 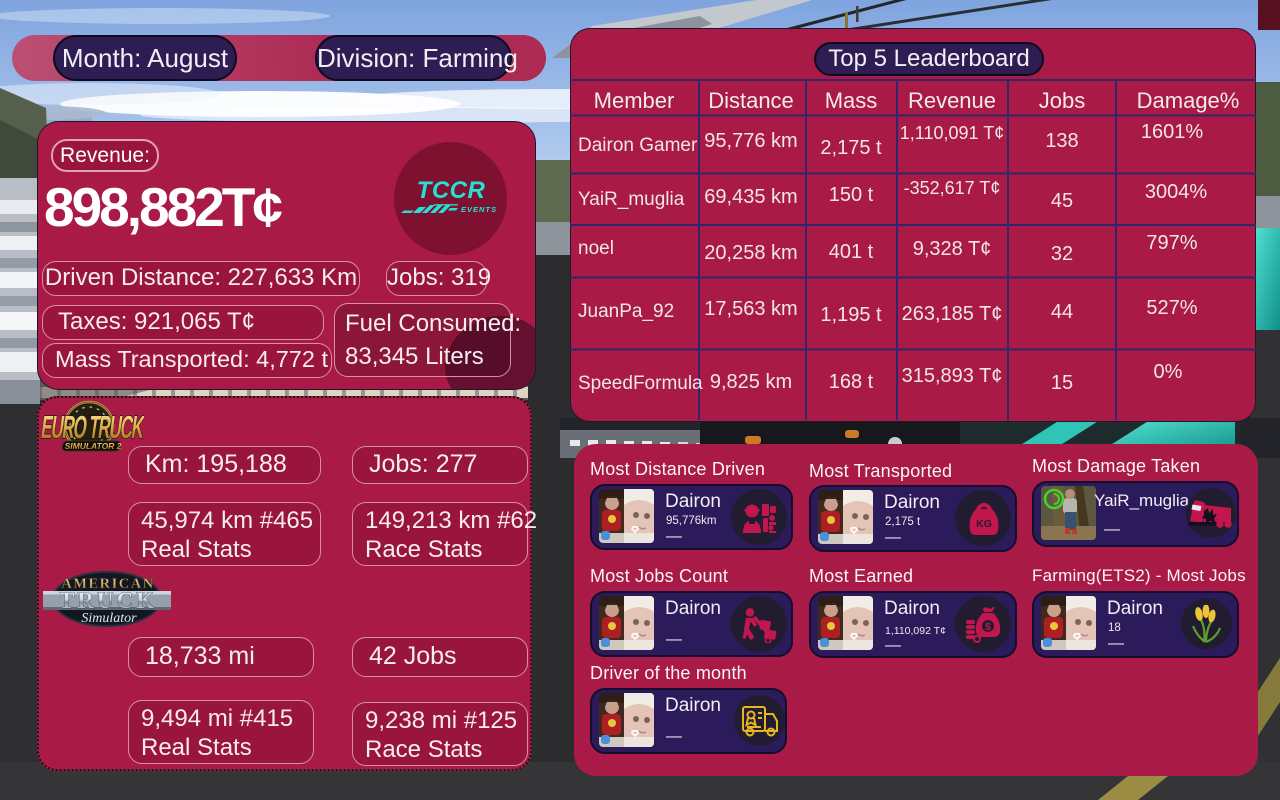 What do you see at coordinates (851, 315) in the screenshot?
I see `svg-text: 1,195 t` at bounding box center [851, 315].